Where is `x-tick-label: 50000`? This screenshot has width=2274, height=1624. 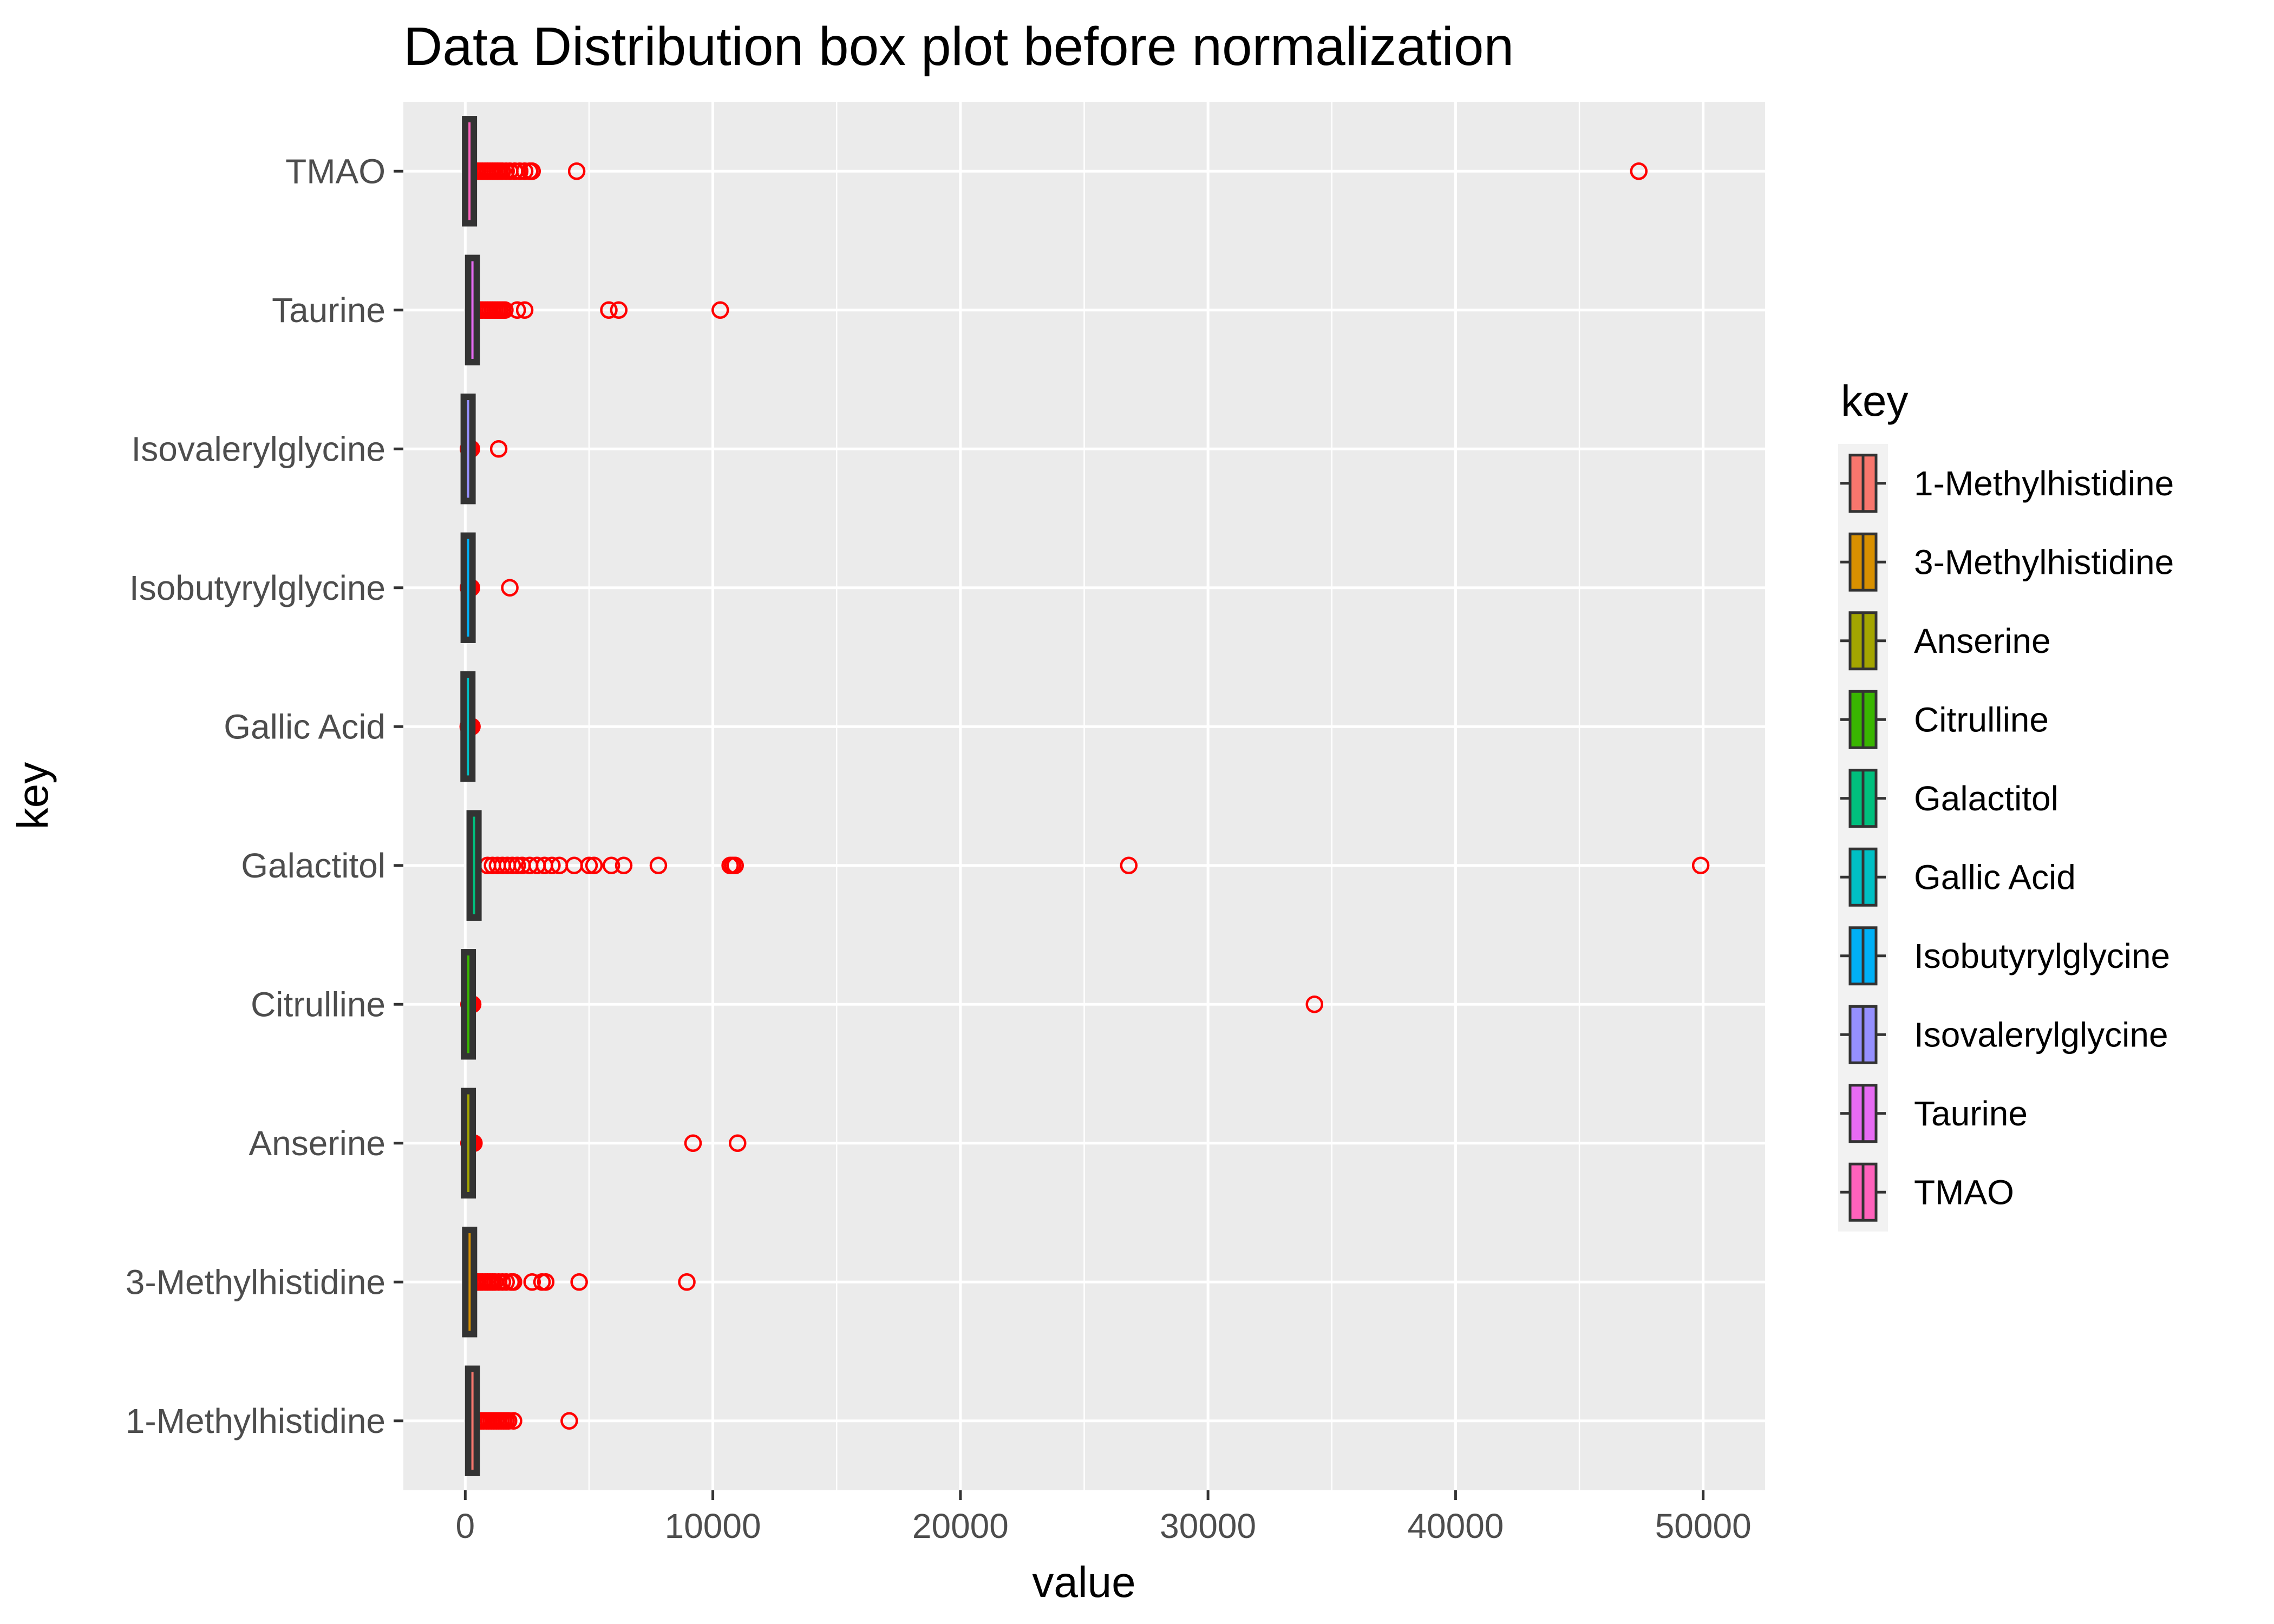
x-tick-label: 50000 is located at coordinates (1704, 1526).